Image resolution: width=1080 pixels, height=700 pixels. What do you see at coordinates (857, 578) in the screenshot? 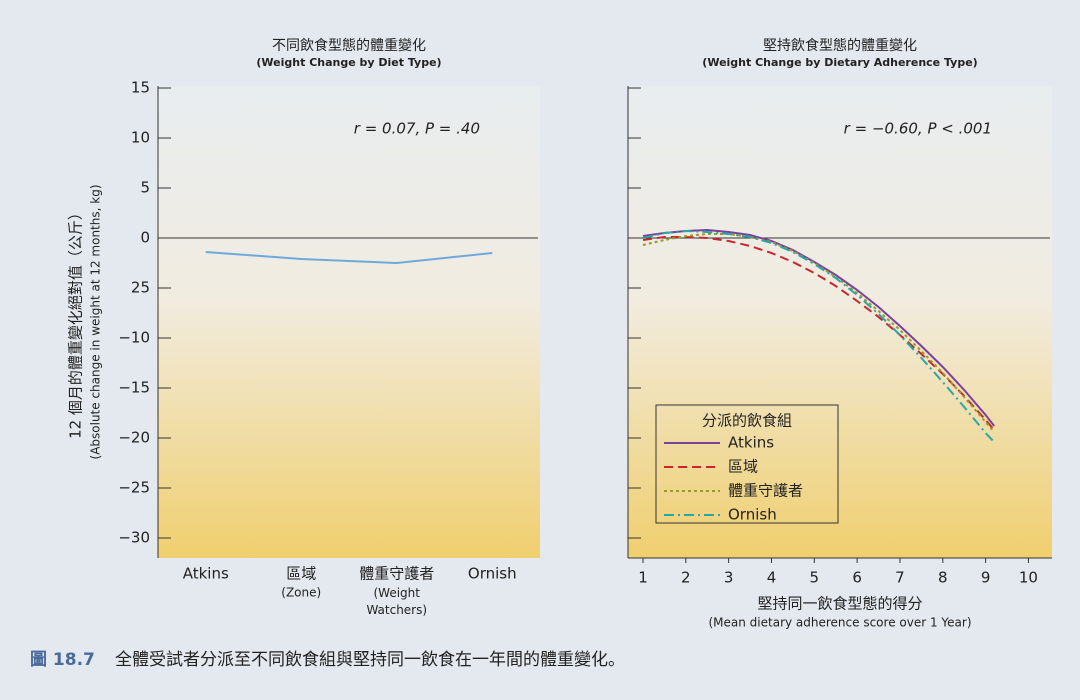
I see `x-tick-label: 6` at bounding box center [857, 578].